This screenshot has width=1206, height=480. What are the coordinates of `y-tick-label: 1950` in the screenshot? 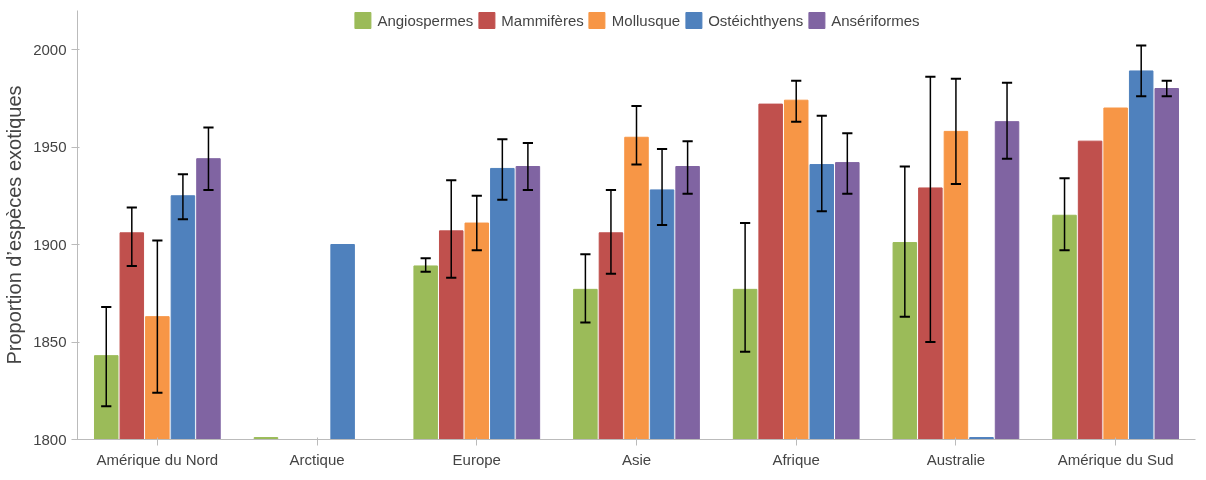 It's located at (50, 146).